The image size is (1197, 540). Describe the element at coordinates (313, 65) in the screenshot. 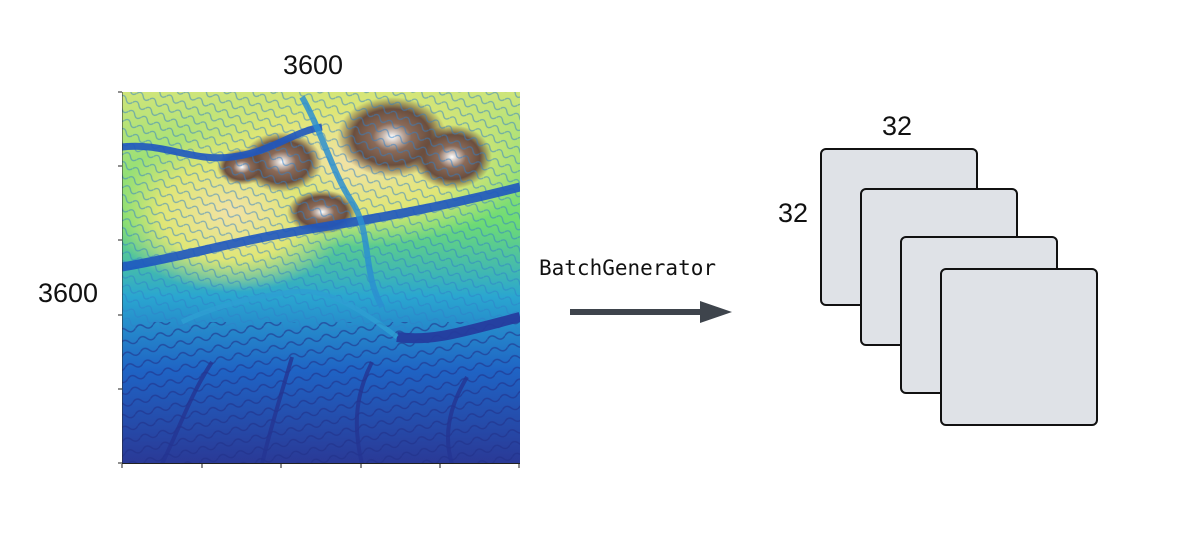

I see `map-width-label: 3600` at that location.